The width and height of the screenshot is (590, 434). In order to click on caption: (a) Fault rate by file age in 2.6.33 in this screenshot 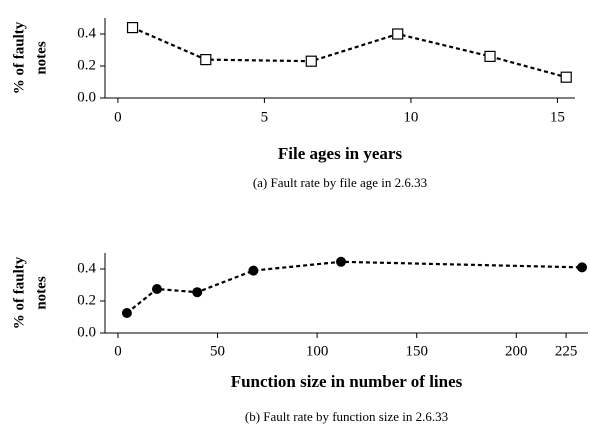, I will do `click(340, 182)`.